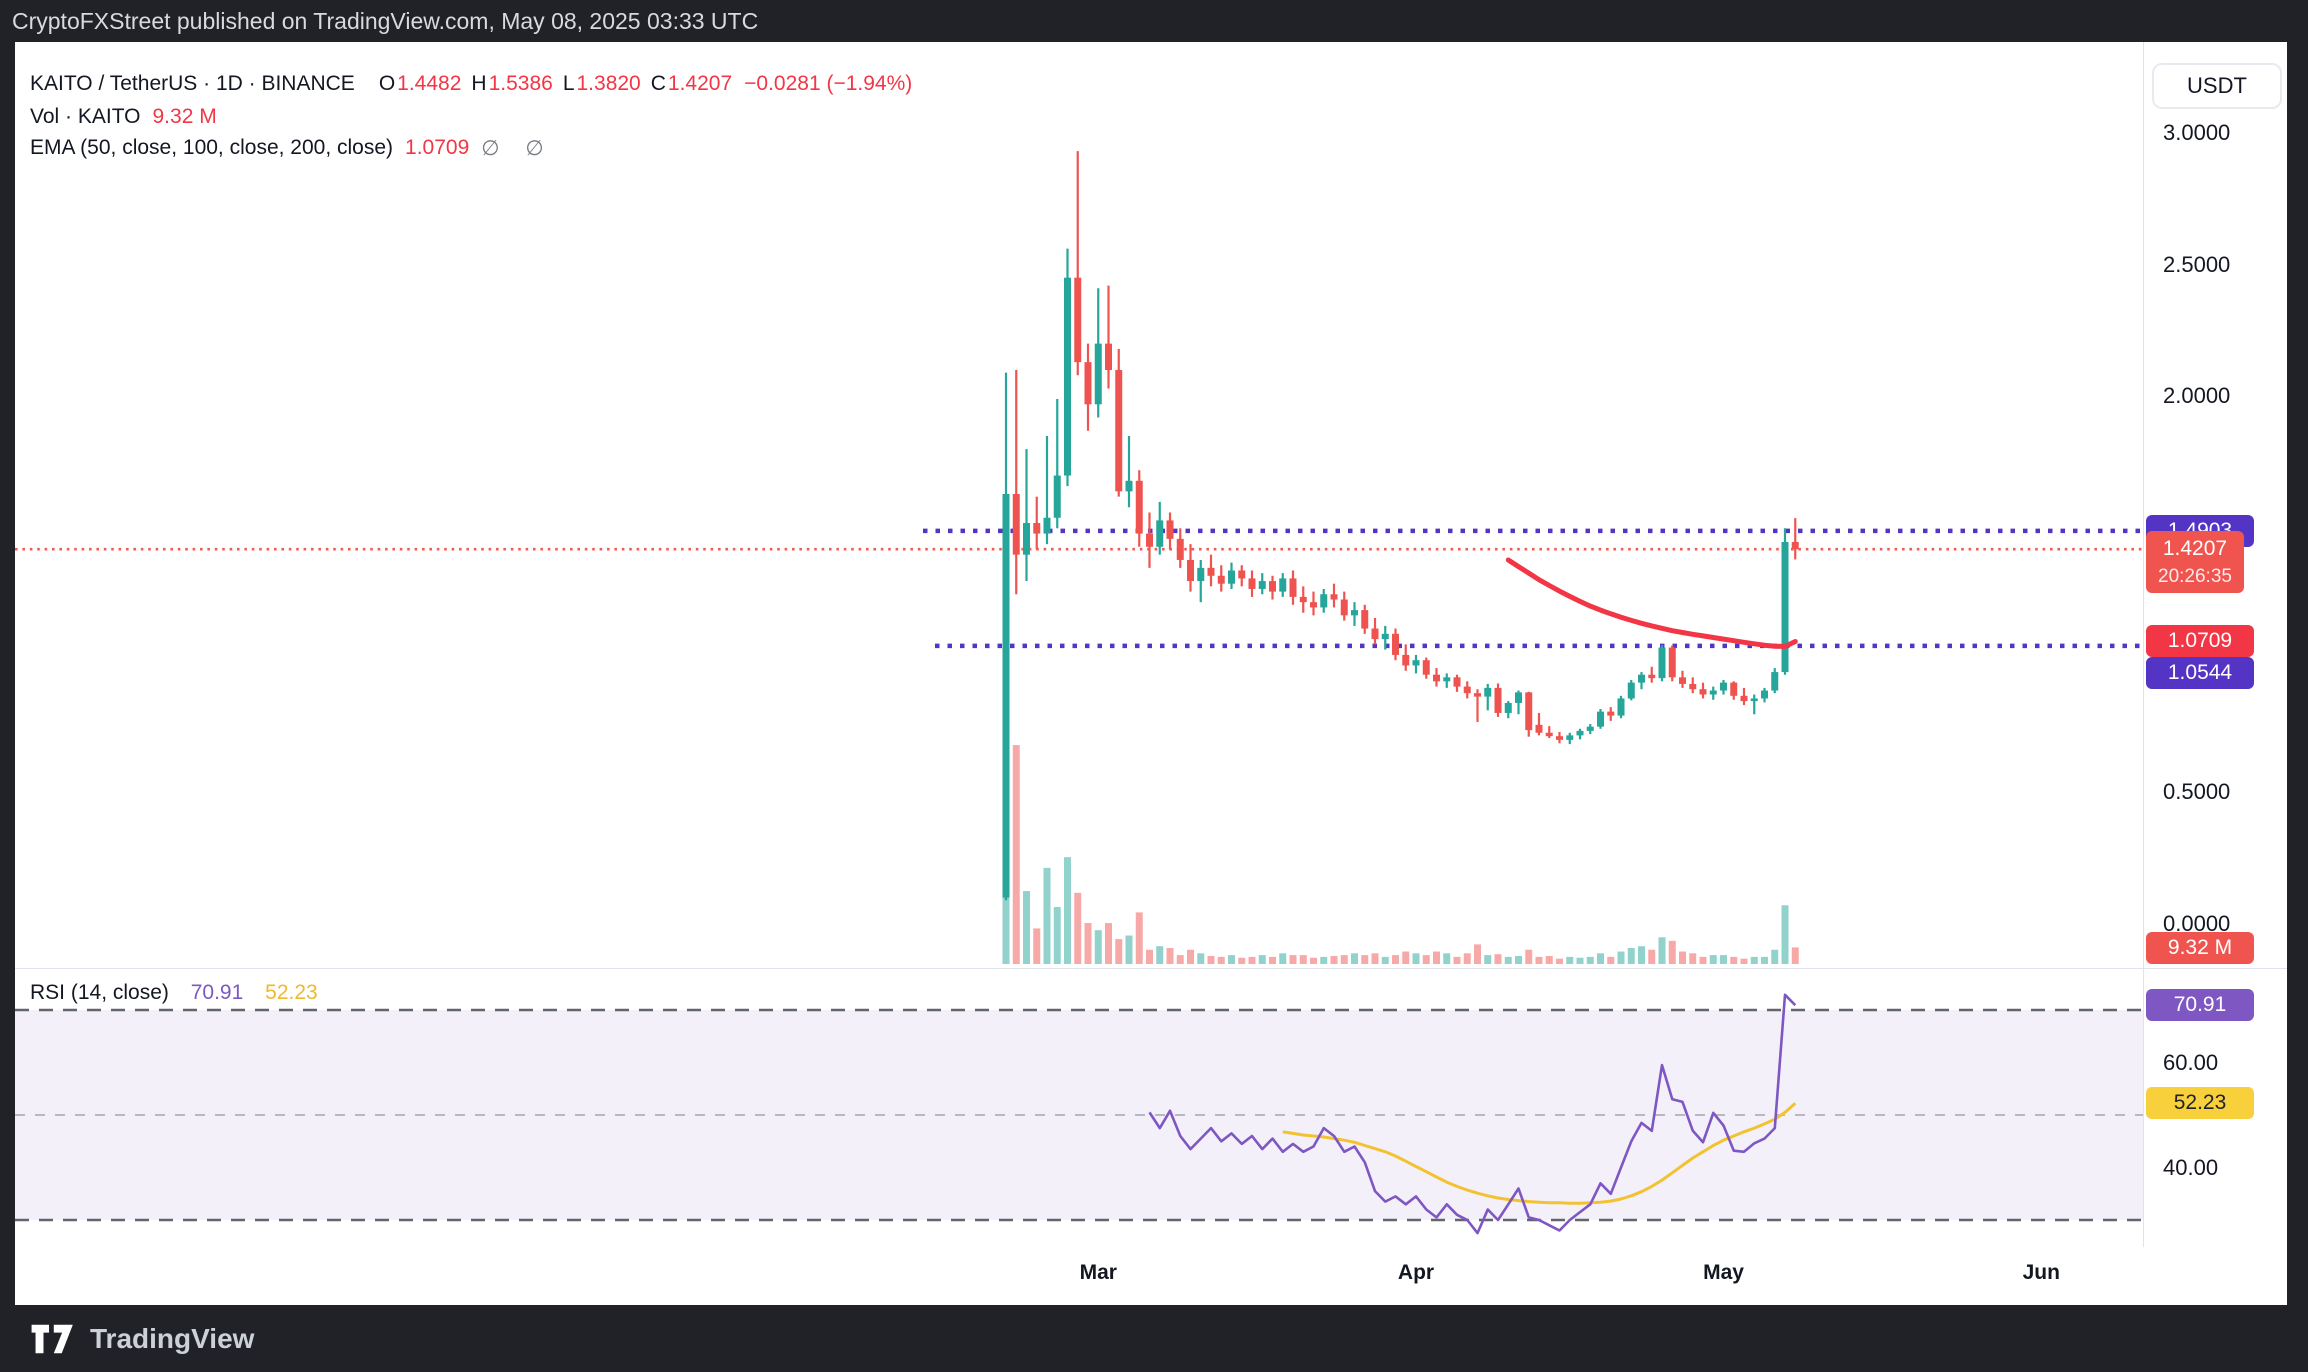  Describe the element at coordinates (479, 83) in the screenshot. I see `high-label: H` at that location.